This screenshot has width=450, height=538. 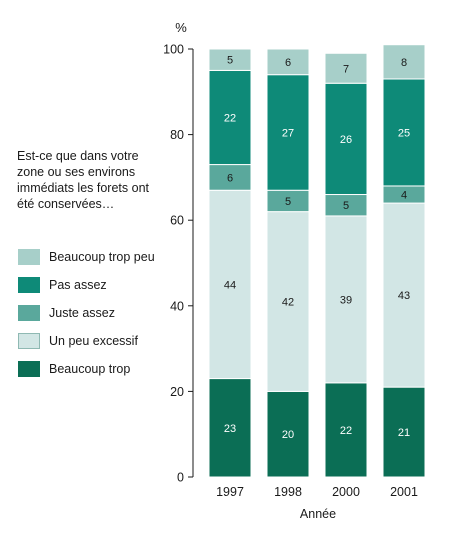 I want to click on legend-item: Pas assez, so click(x=86, y=285).